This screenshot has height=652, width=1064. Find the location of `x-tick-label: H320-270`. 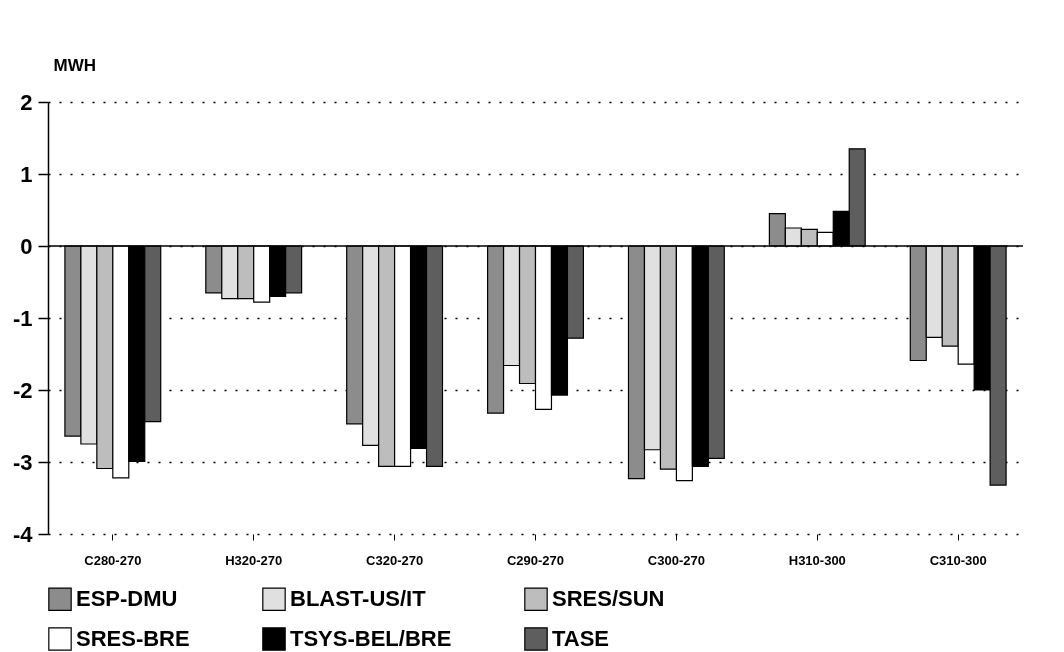

x-tick-label: H320-270 is located at coordinates (254, 560).